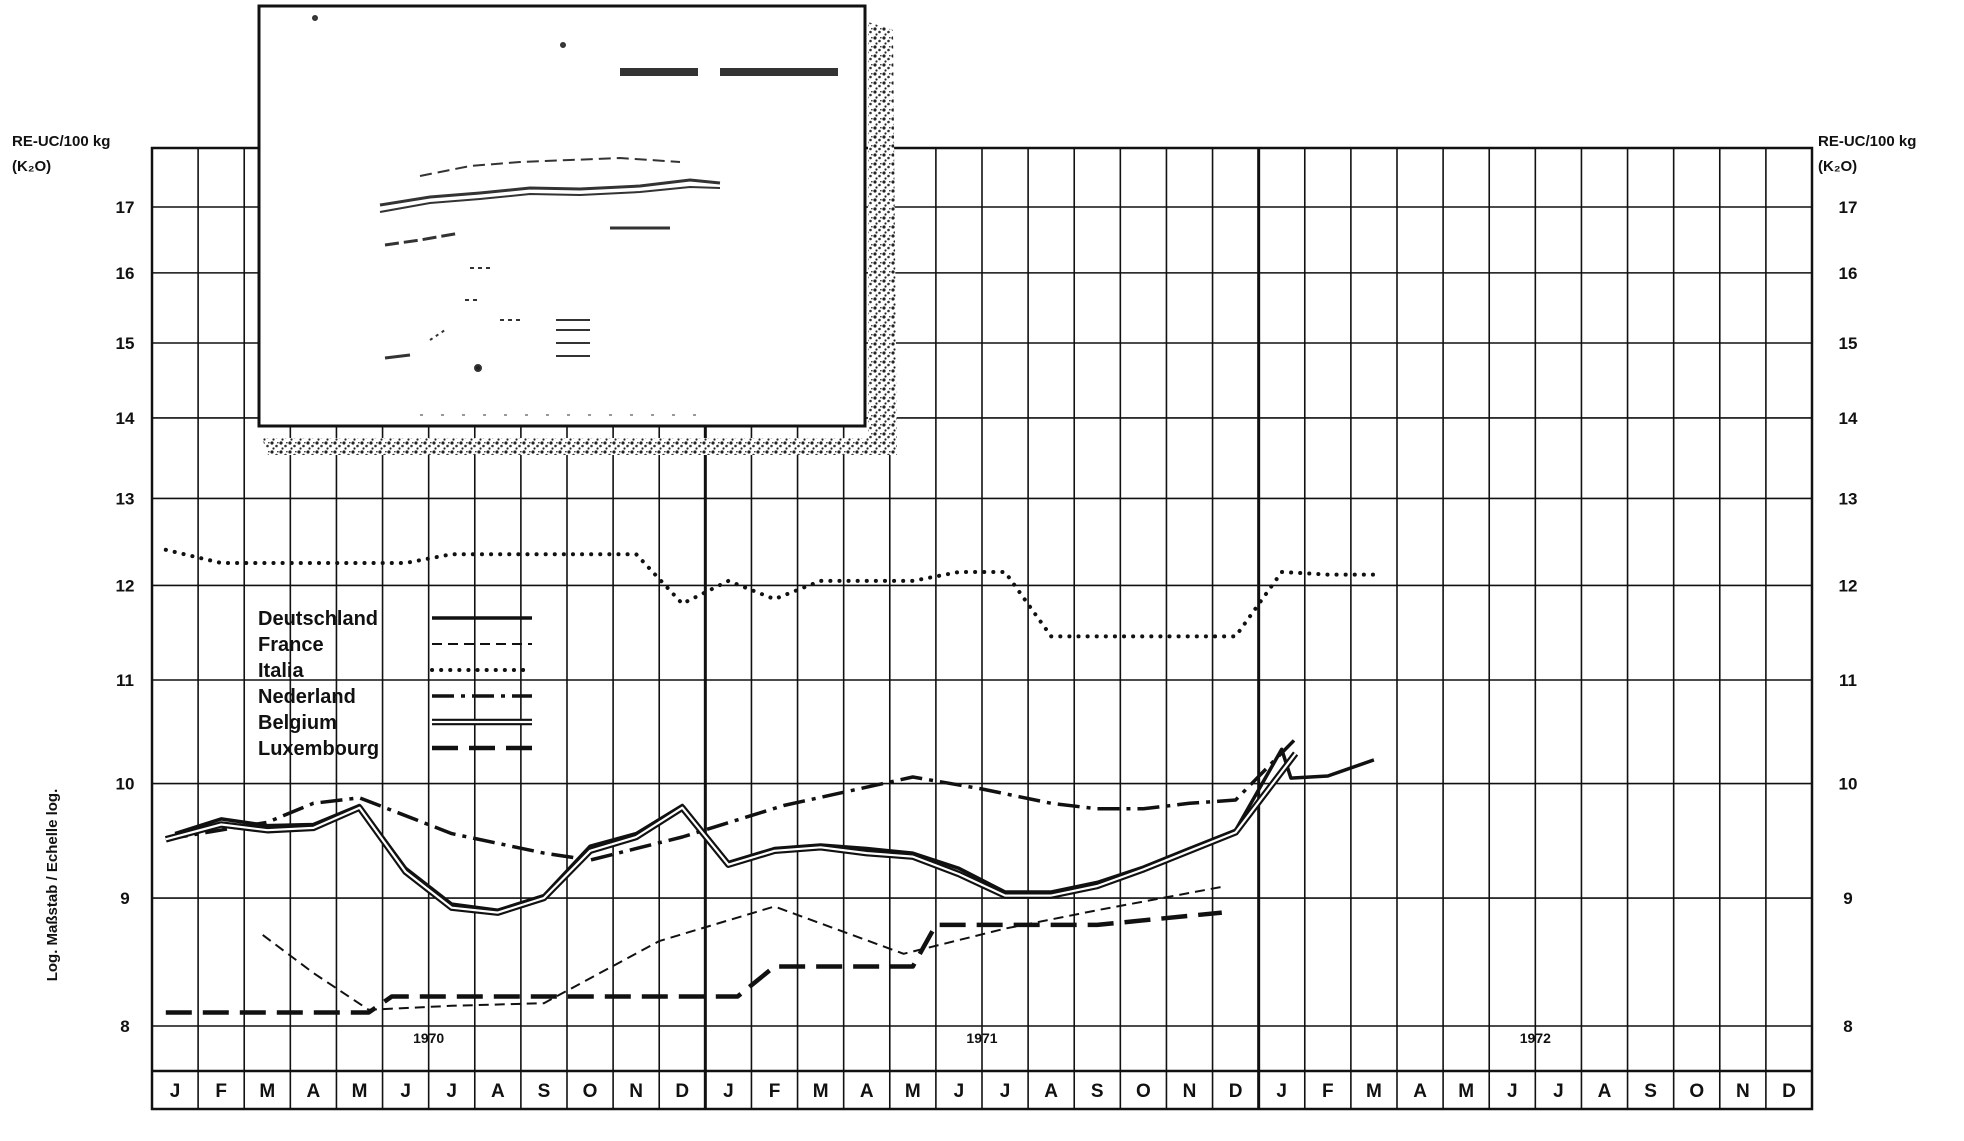 Image resolution: width=1964 pixels, height=1141 pixels. I want to click on y-tick-label-right: 16, so click(1848, 273).